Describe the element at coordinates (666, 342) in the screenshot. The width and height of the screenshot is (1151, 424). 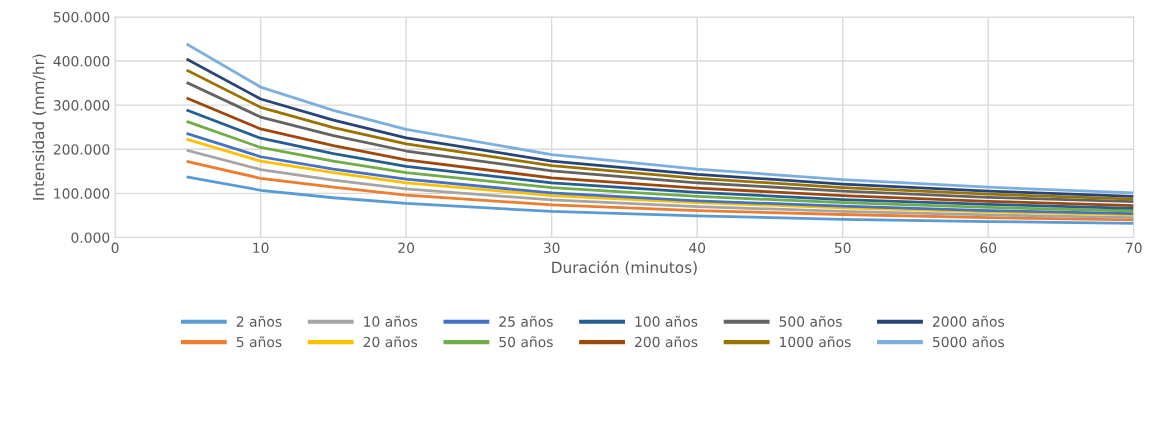
I see `legend-label: 200 años` at that location.